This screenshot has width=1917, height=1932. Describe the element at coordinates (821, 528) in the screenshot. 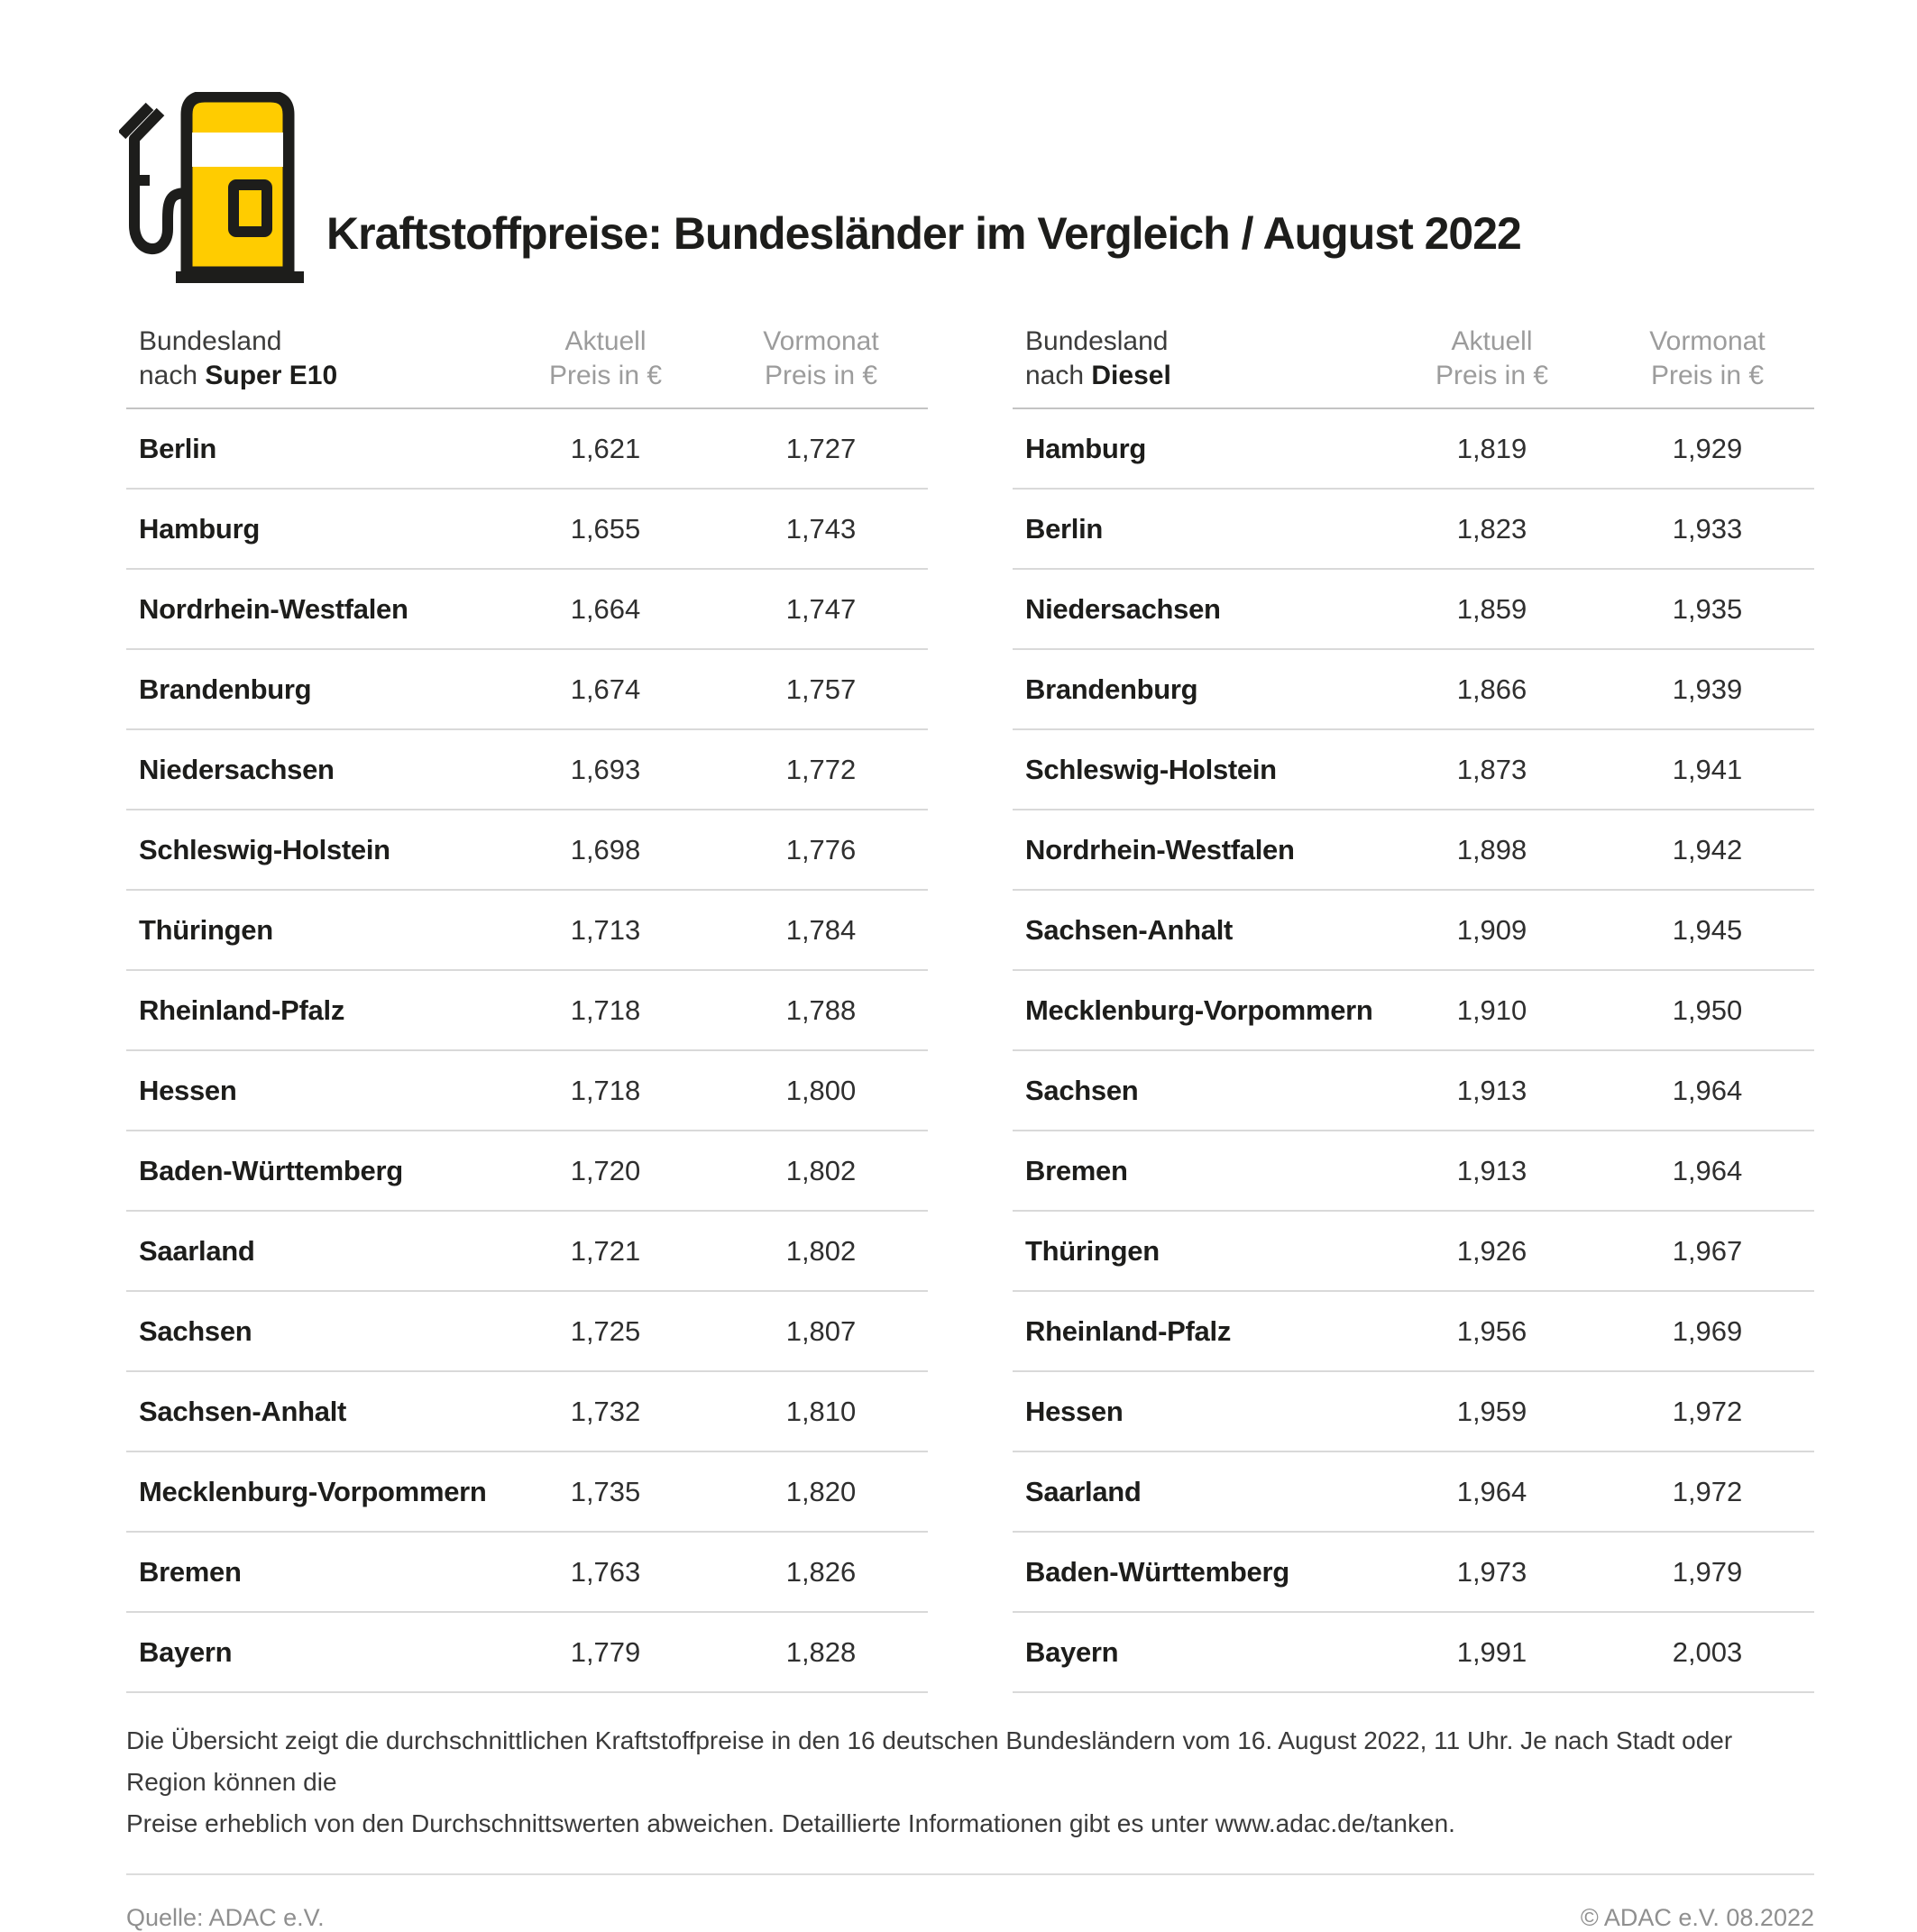

I see `price-vormonat: 1,743` at that location.